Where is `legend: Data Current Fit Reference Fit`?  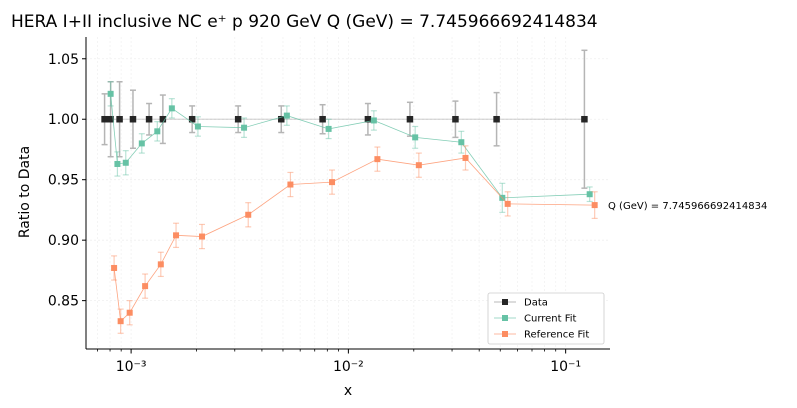
legend: Data Current Fit Reference Fit is located at coordinates (546, 318).